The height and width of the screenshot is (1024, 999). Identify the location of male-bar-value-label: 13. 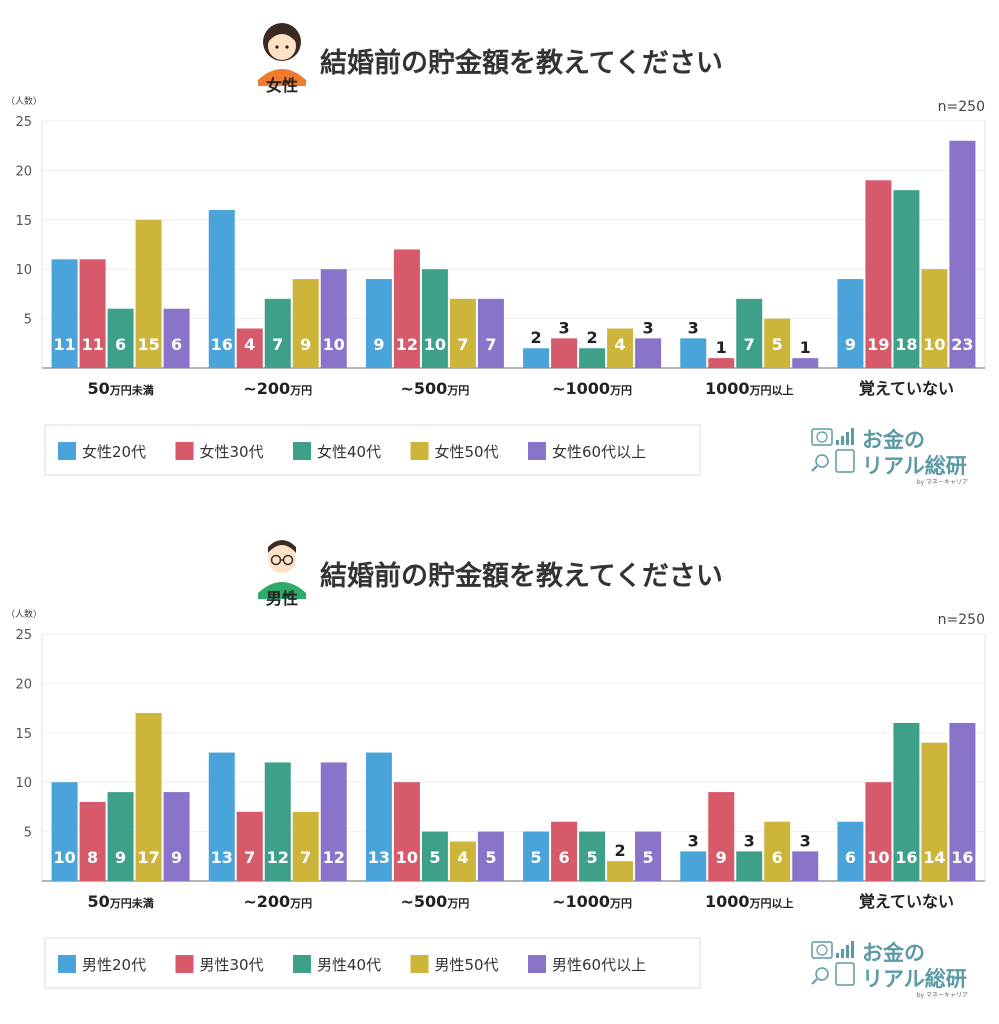
(222, 857).